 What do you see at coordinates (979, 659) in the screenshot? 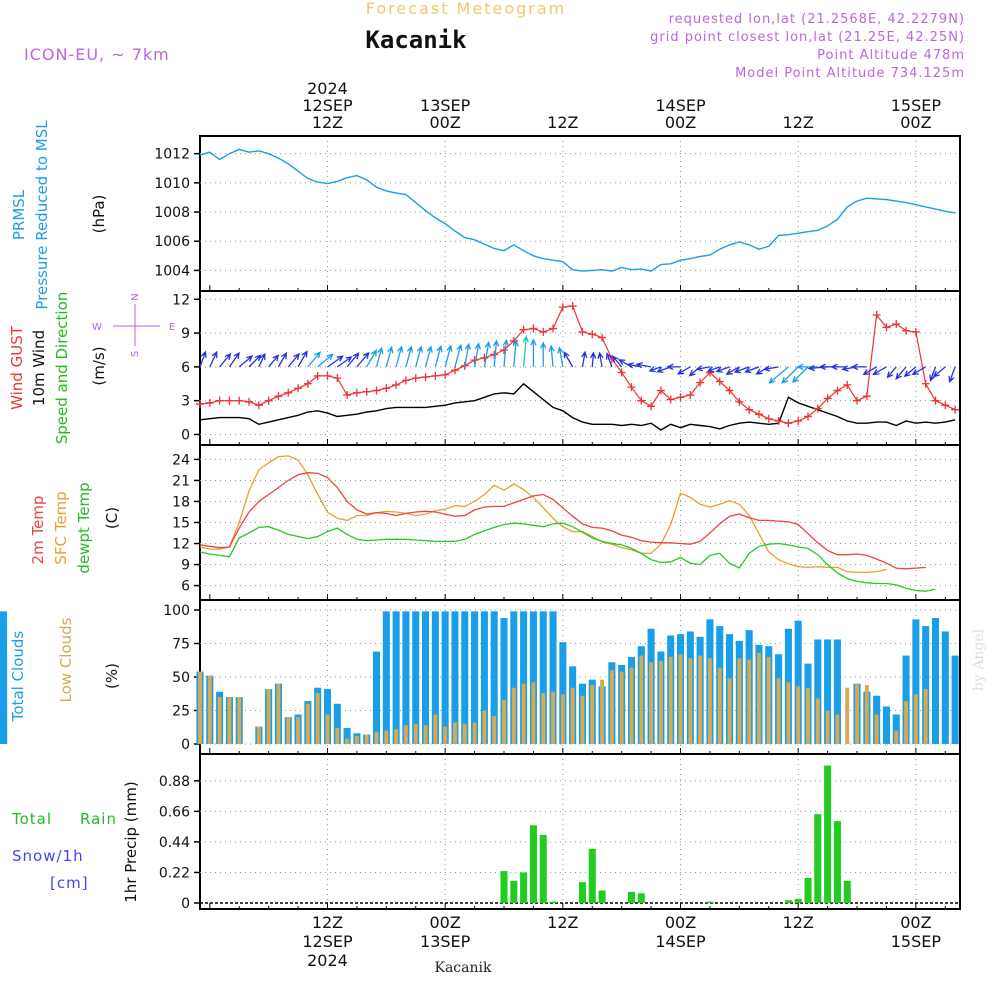
I see `watermark: by Angel` at bounding box center [979, 659].